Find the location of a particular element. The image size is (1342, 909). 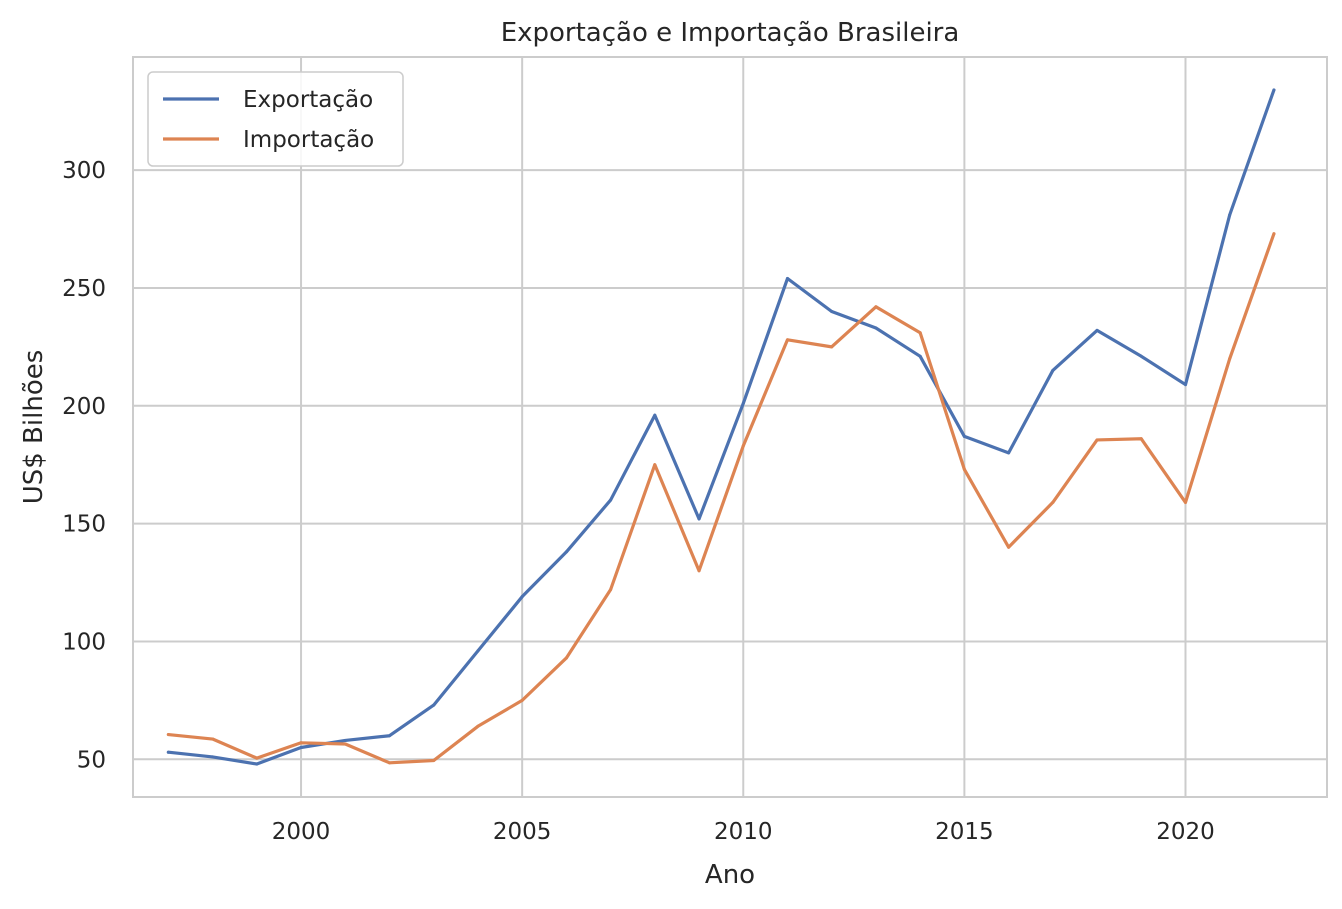

x-tick-label: 2015 is located at coordinates (964, 832).